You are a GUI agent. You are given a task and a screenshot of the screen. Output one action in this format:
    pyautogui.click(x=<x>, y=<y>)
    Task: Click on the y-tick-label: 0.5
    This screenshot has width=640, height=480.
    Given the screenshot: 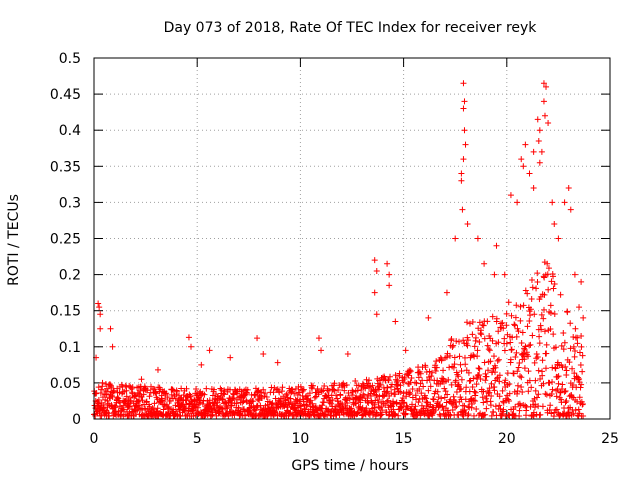 What is the action you would take?
    pyautogui.click(x=70, y=59)
    